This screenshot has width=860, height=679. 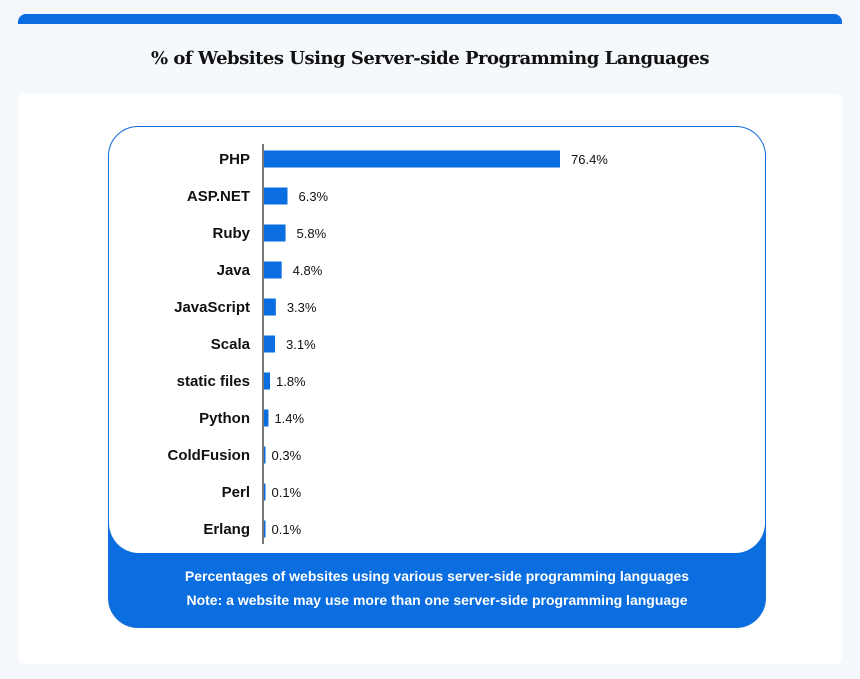 What do you see at coordinates (236, 492) in the screenshot?
I see `category-label: Perl` at bounding box center [236, 492].